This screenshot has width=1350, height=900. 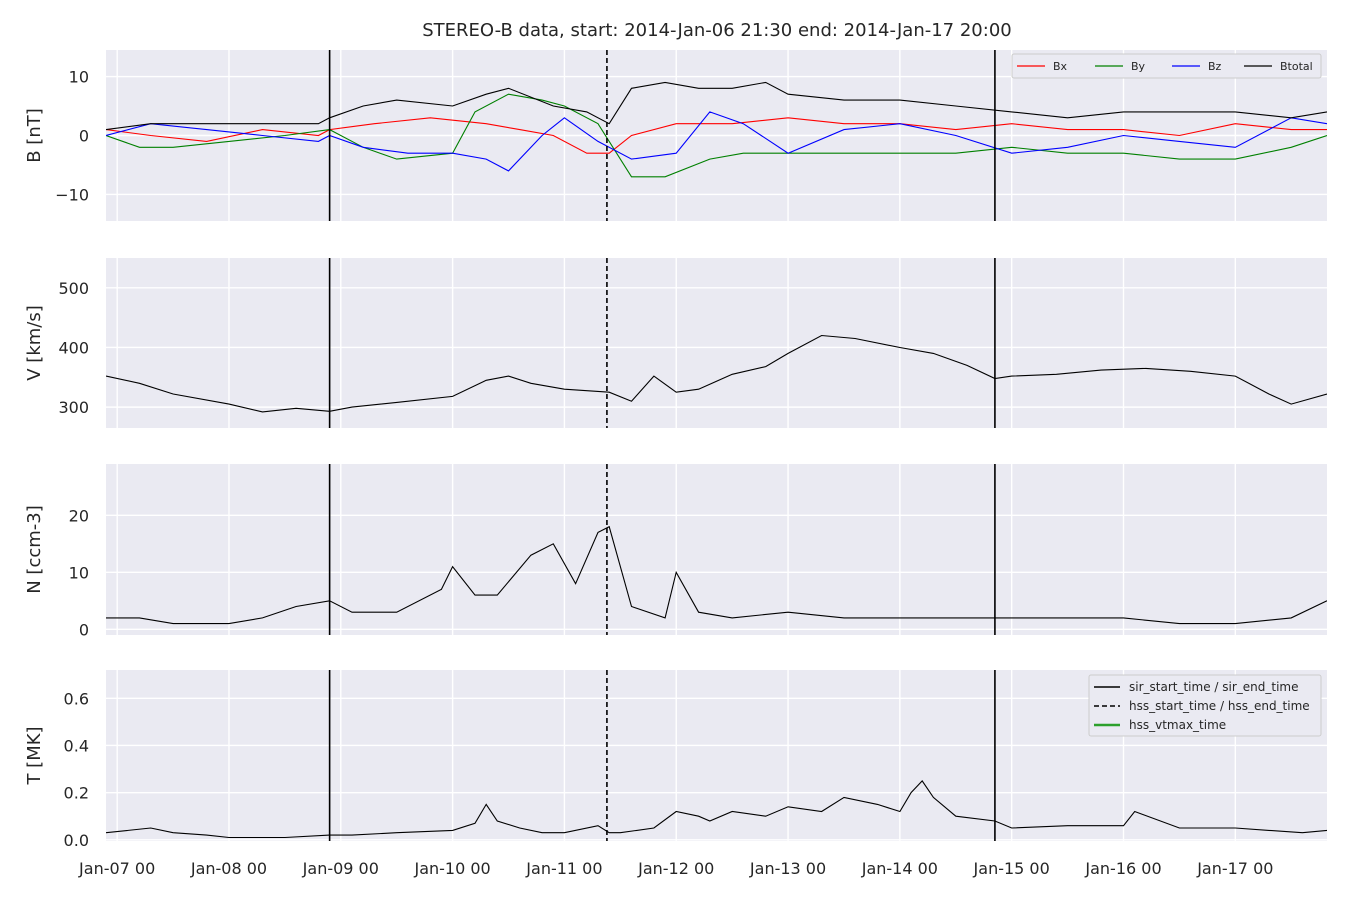 I want to click on y-axis-label: B [nT], so click(x=34, y=135).